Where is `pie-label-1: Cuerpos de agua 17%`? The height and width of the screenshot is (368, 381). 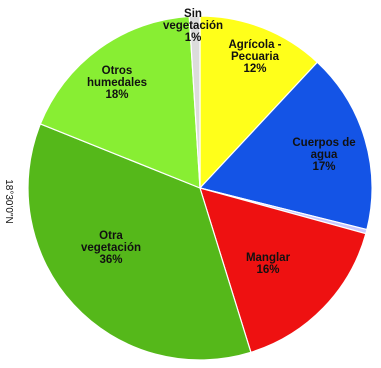
pie-label-1: Cuerpos de agua 17% is located at coordinates (323, 155).